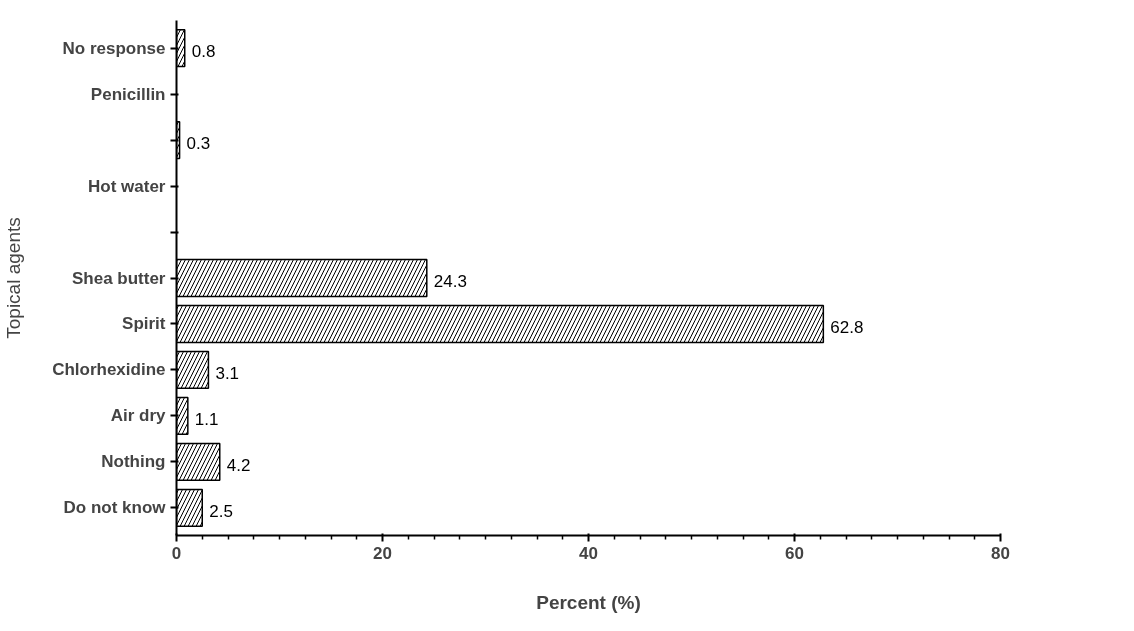  I want to click on y-axis-title: Topical agents, so click(14, 278).